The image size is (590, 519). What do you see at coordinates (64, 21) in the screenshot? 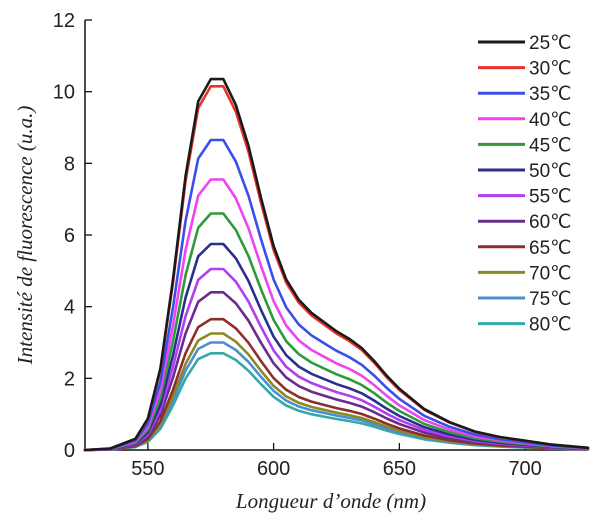
I see `y-tick-label: 12` at bounding box center [64, 21].